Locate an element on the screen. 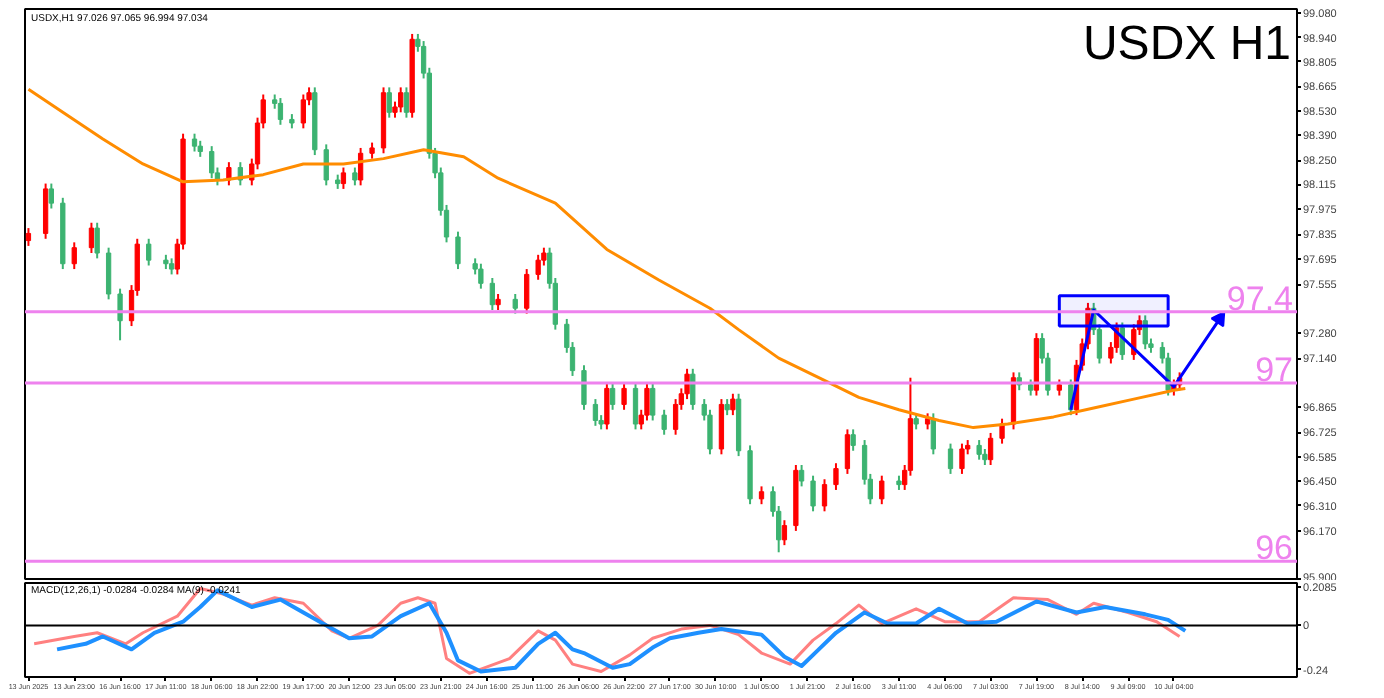 This screenshot has width=1384, height=698. ref-line-label: 97 is located at coordinates (1274, 370).